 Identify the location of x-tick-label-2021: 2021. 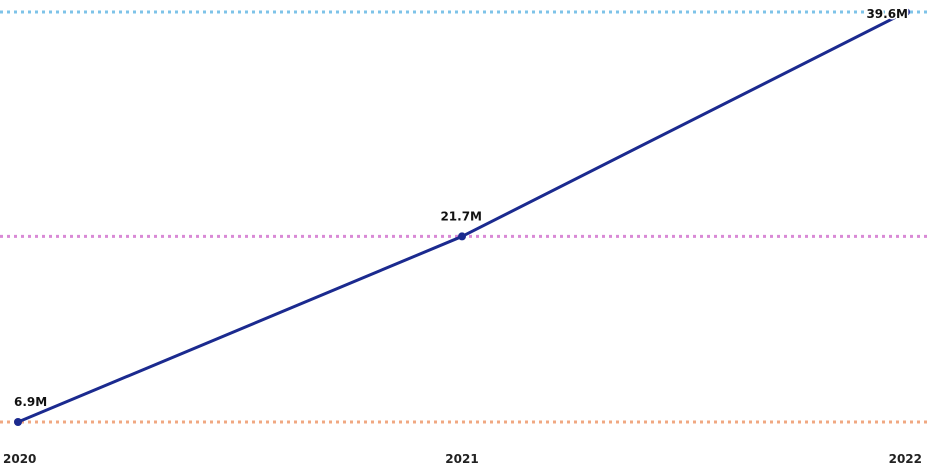
(461, 459).